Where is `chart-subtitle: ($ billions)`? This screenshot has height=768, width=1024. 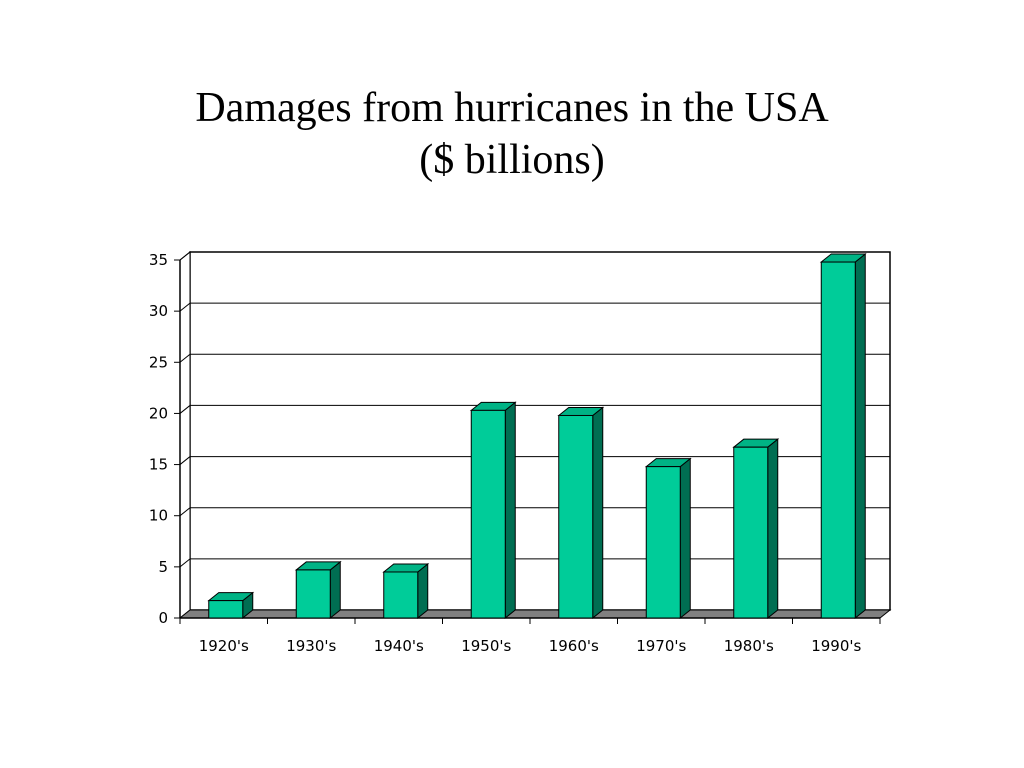 chart-subtitle: ($ billions) is located at coordinates (512, 160).